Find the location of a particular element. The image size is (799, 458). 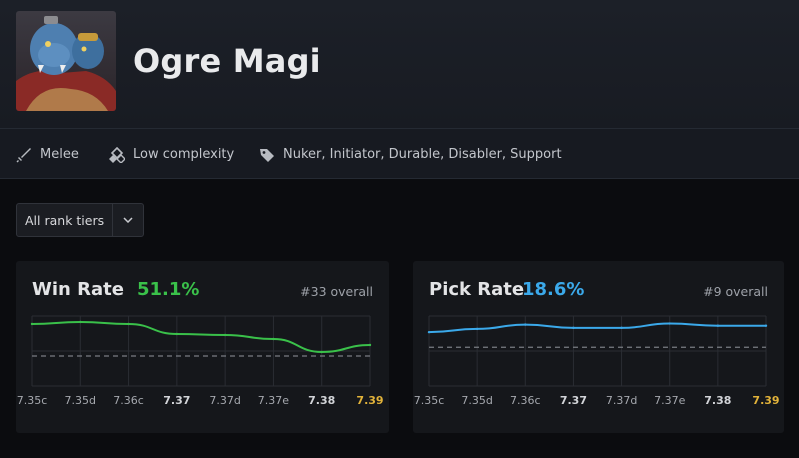

attribute-label: Low complexity is located at coordinates (184, 154).